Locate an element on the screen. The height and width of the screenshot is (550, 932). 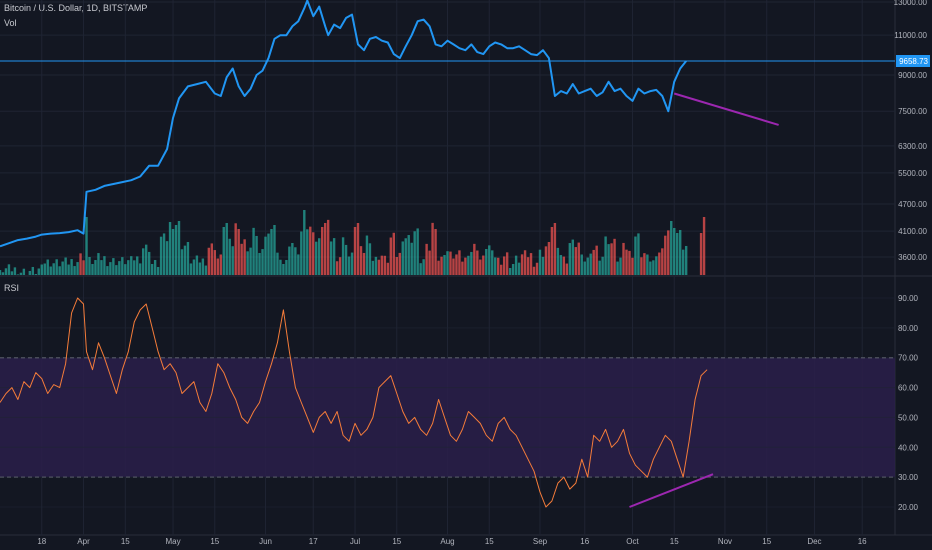
price-axis-tick-label: 4100.00 is located at coordinates (912, 231).